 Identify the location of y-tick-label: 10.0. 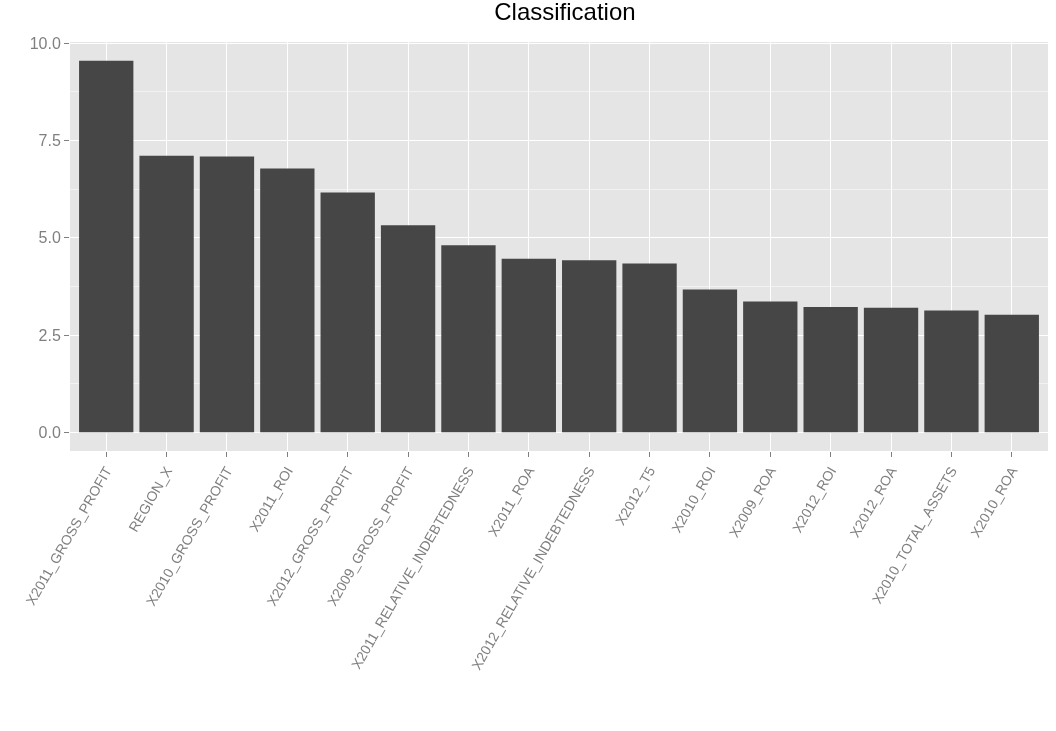
(45, 43).